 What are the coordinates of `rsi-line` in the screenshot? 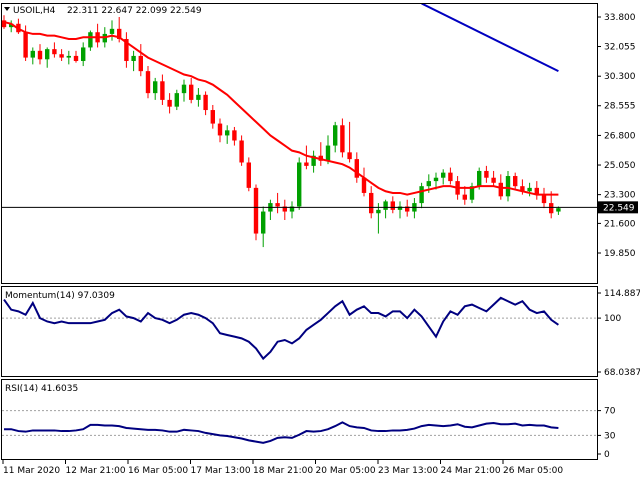 It's located at (281, 432).